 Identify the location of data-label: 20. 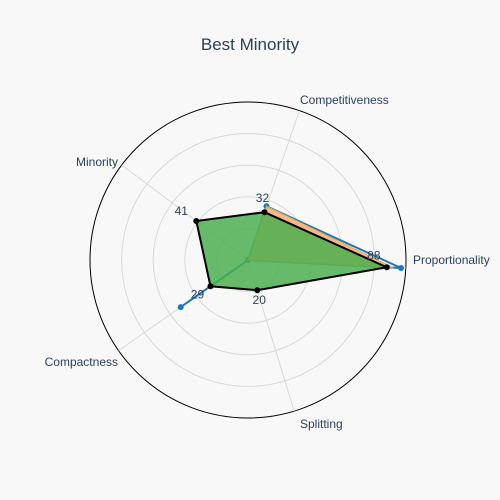
(260, 300).